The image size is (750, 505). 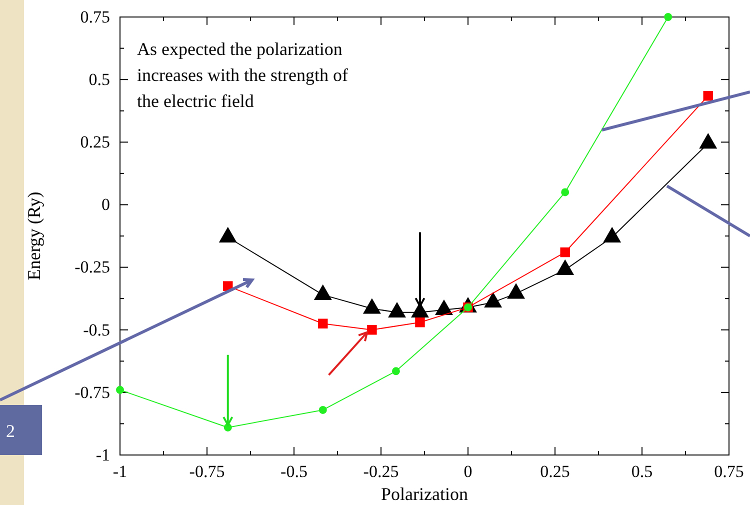 I want to click on y-tick-label: -1, so click(x=103, y=454).